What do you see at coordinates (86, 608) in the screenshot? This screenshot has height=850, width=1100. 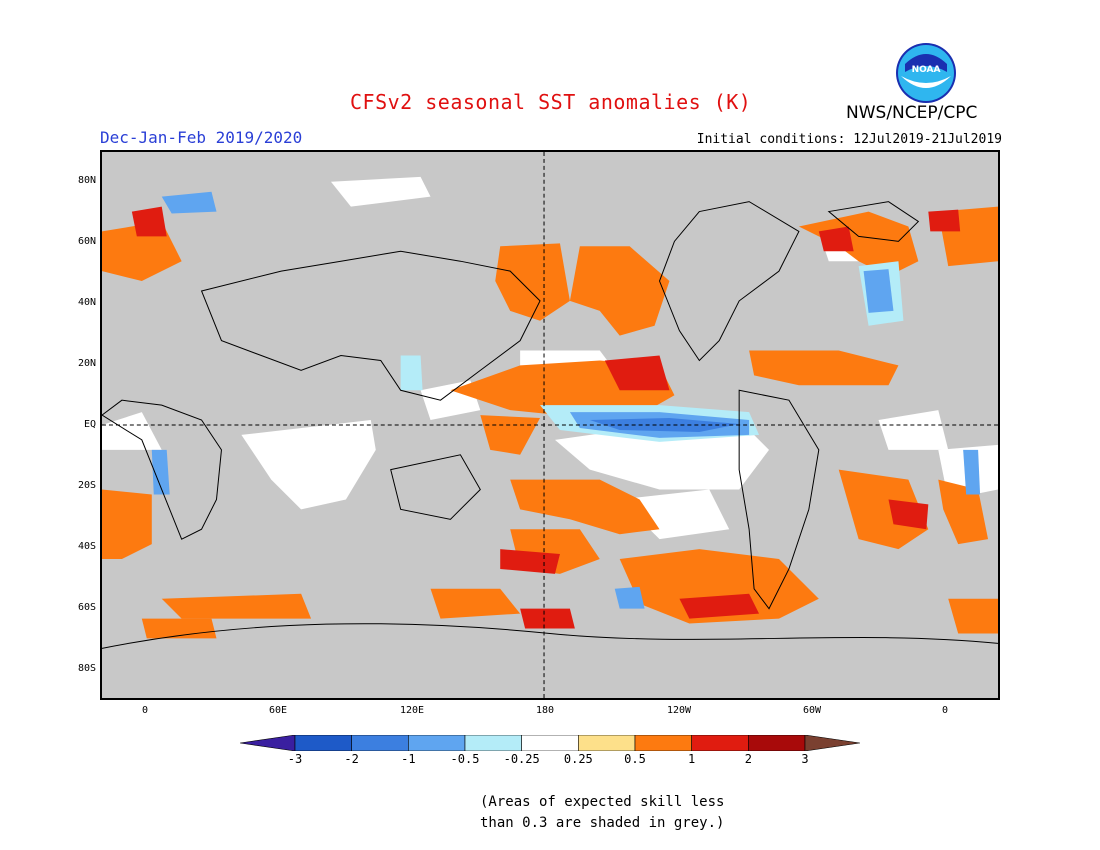 I see `lat-label: 60S` at bounding box center [86, 608].